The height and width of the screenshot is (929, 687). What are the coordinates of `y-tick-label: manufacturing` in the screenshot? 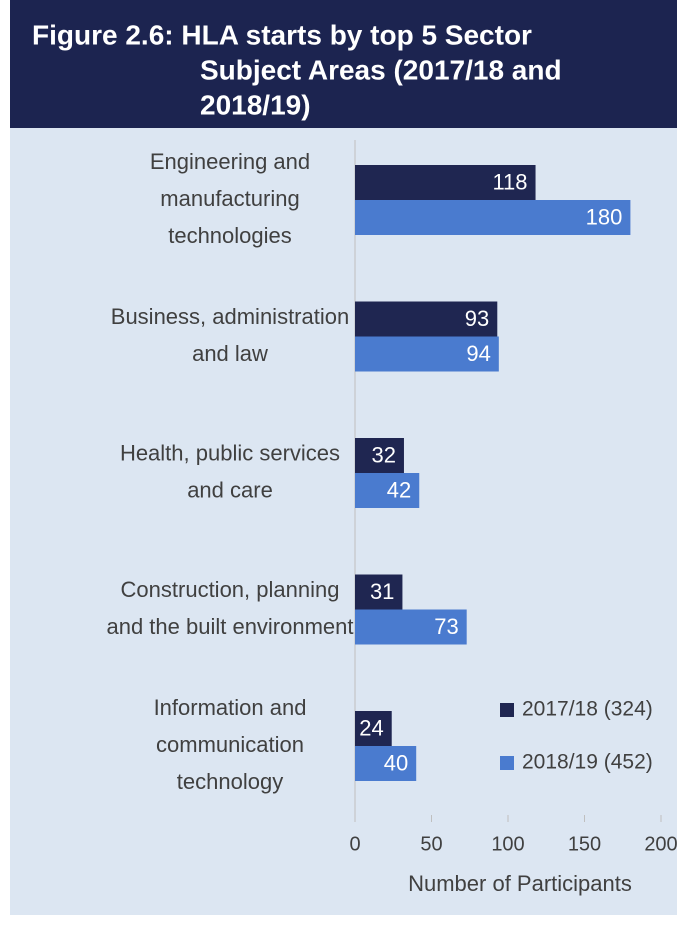 It's located at (229, 198).